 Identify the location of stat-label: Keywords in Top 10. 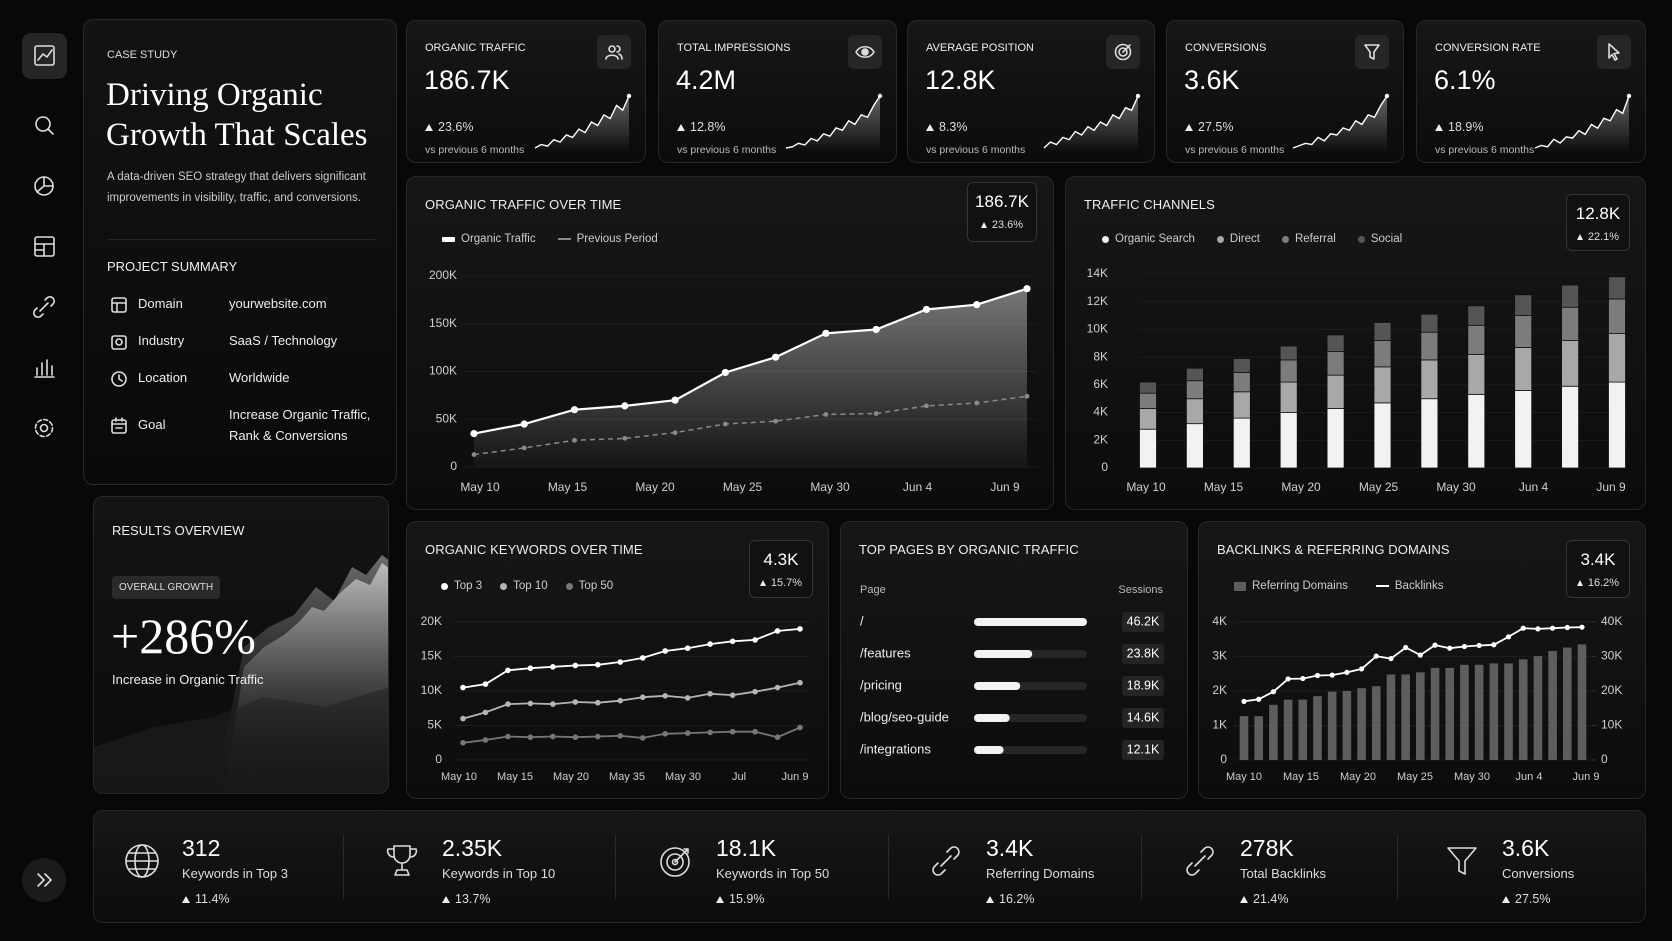
(499, 873).